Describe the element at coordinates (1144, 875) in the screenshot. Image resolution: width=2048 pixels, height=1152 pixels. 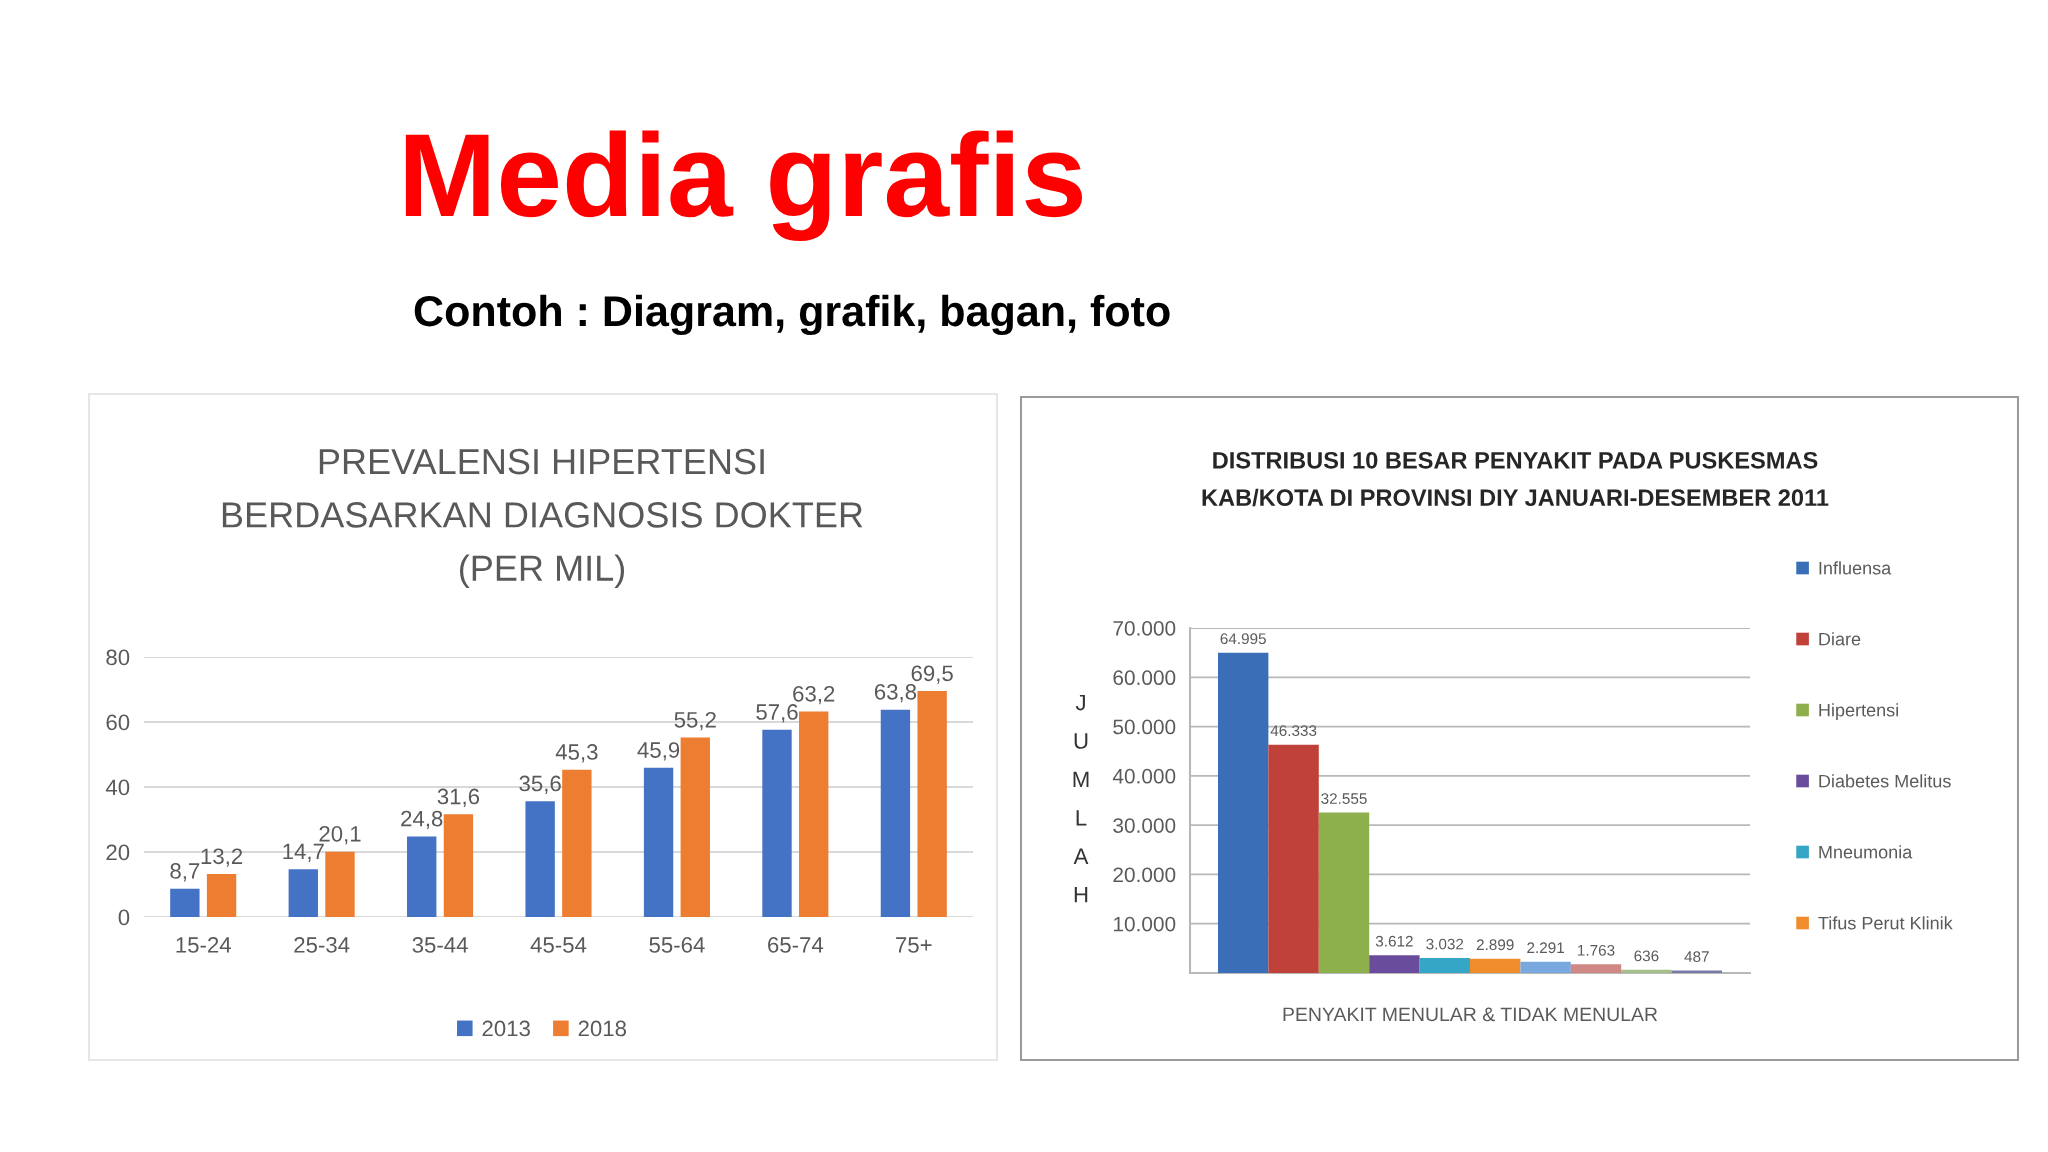
I see `y-tick-label: 20.000` at that location.